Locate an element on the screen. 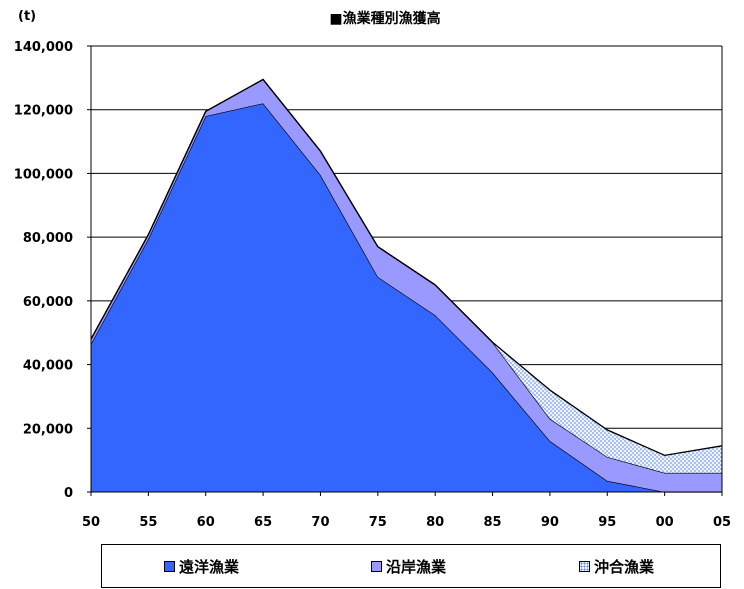  unit-label: (t) is located at coordinates (27, 16).